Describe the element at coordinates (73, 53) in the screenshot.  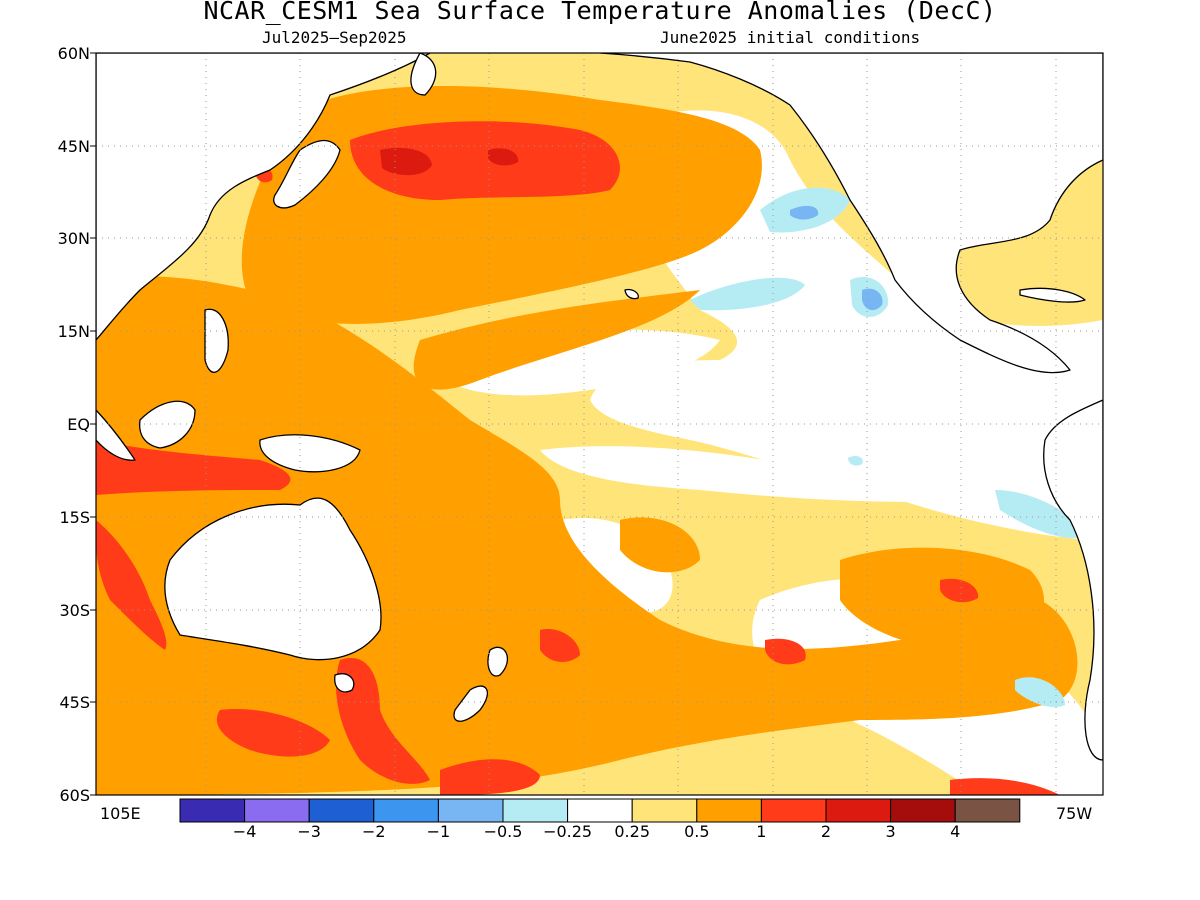
I see `lat-label: 60N` at that location.